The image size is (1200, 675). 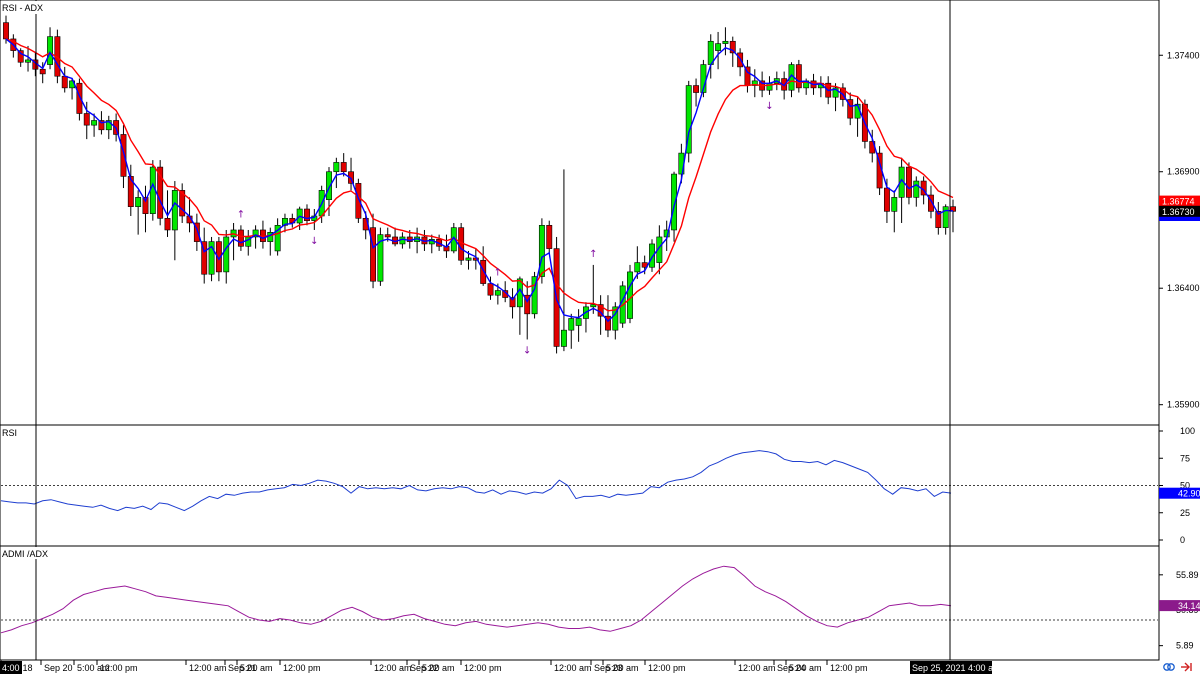 What do you see at coordinates (579, 481) in the screenshot?
I see `rsi-series-group` at bounding box center [579, 481].